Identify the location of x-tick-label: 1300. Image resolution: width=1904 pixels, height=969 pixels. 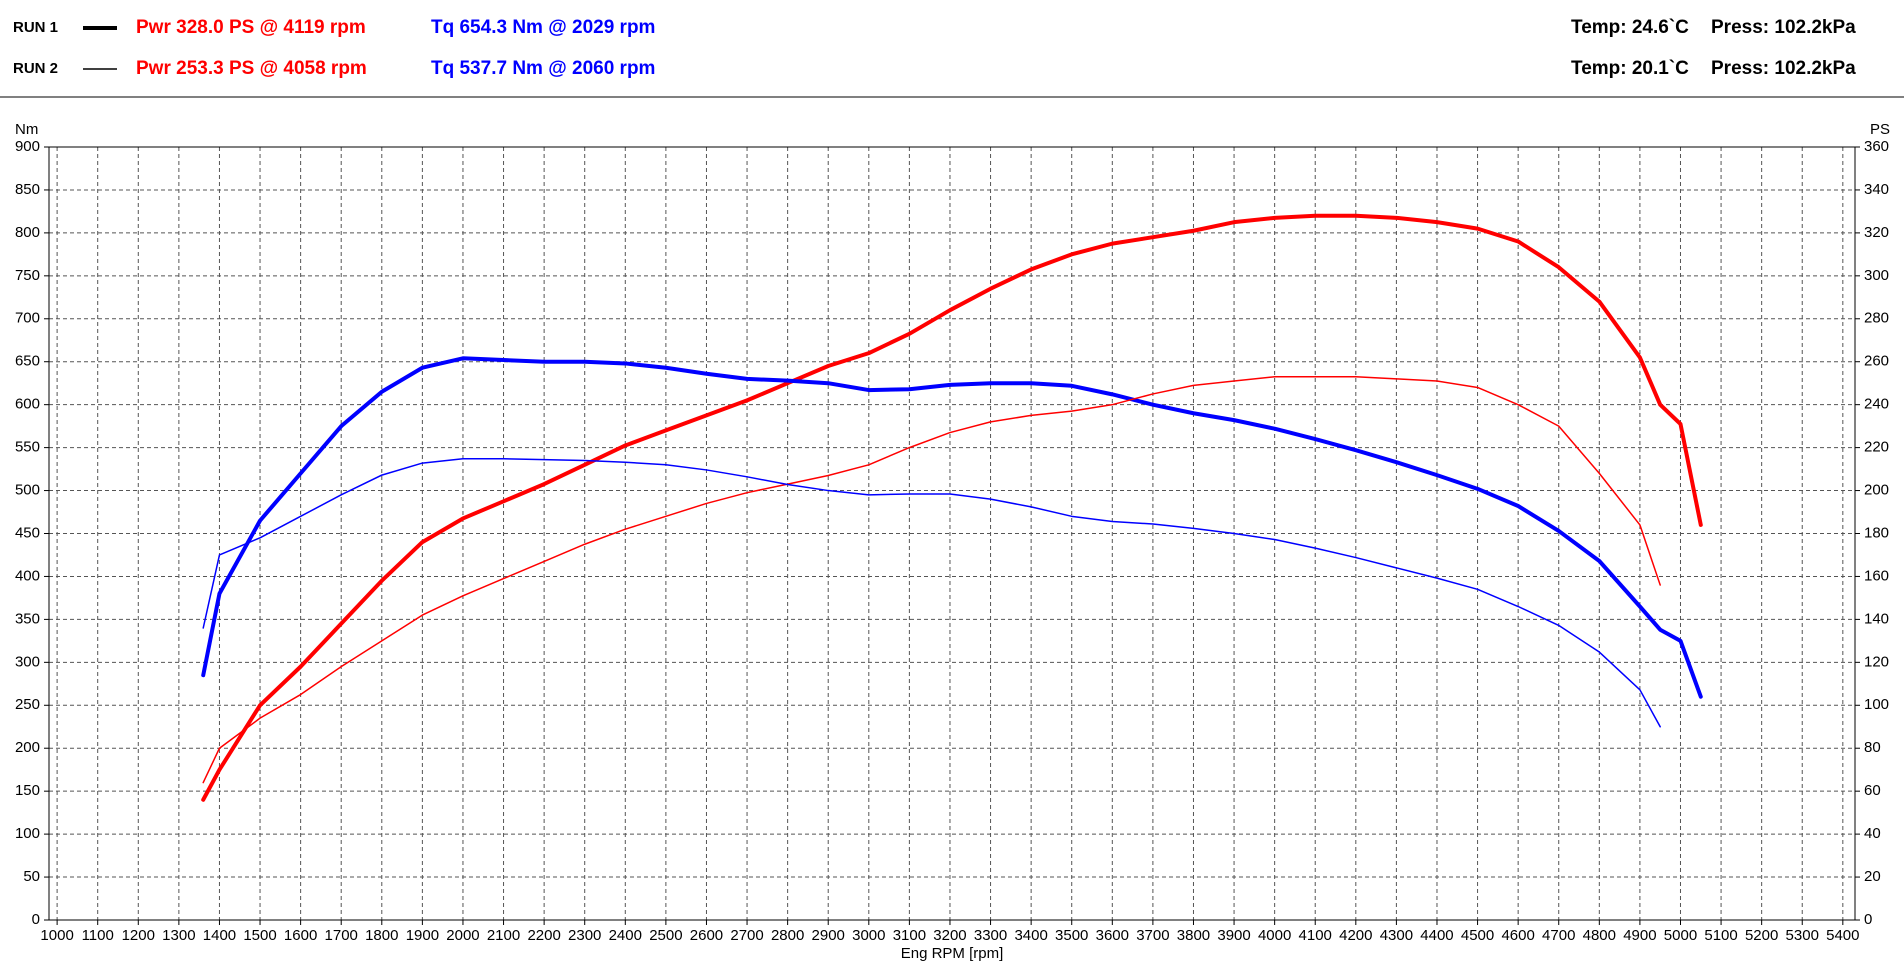
(178, 935).